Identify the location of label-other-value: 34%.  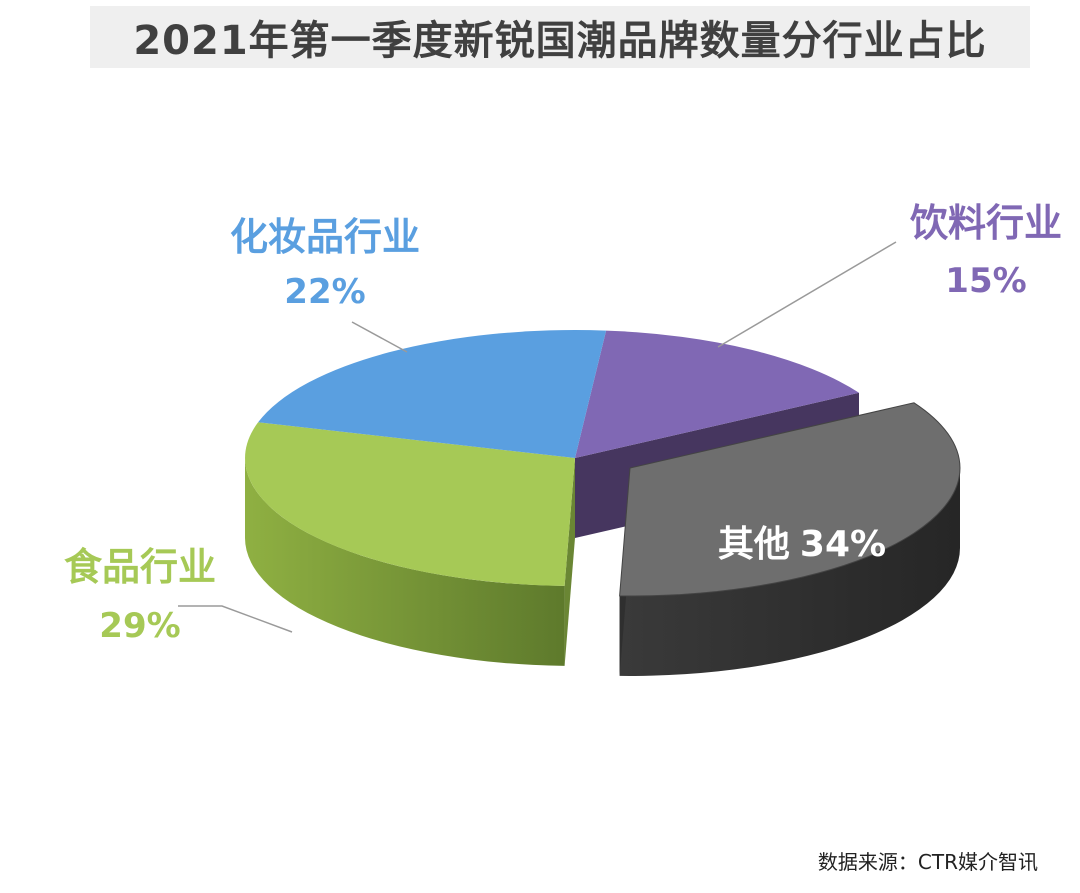
(843, 544).